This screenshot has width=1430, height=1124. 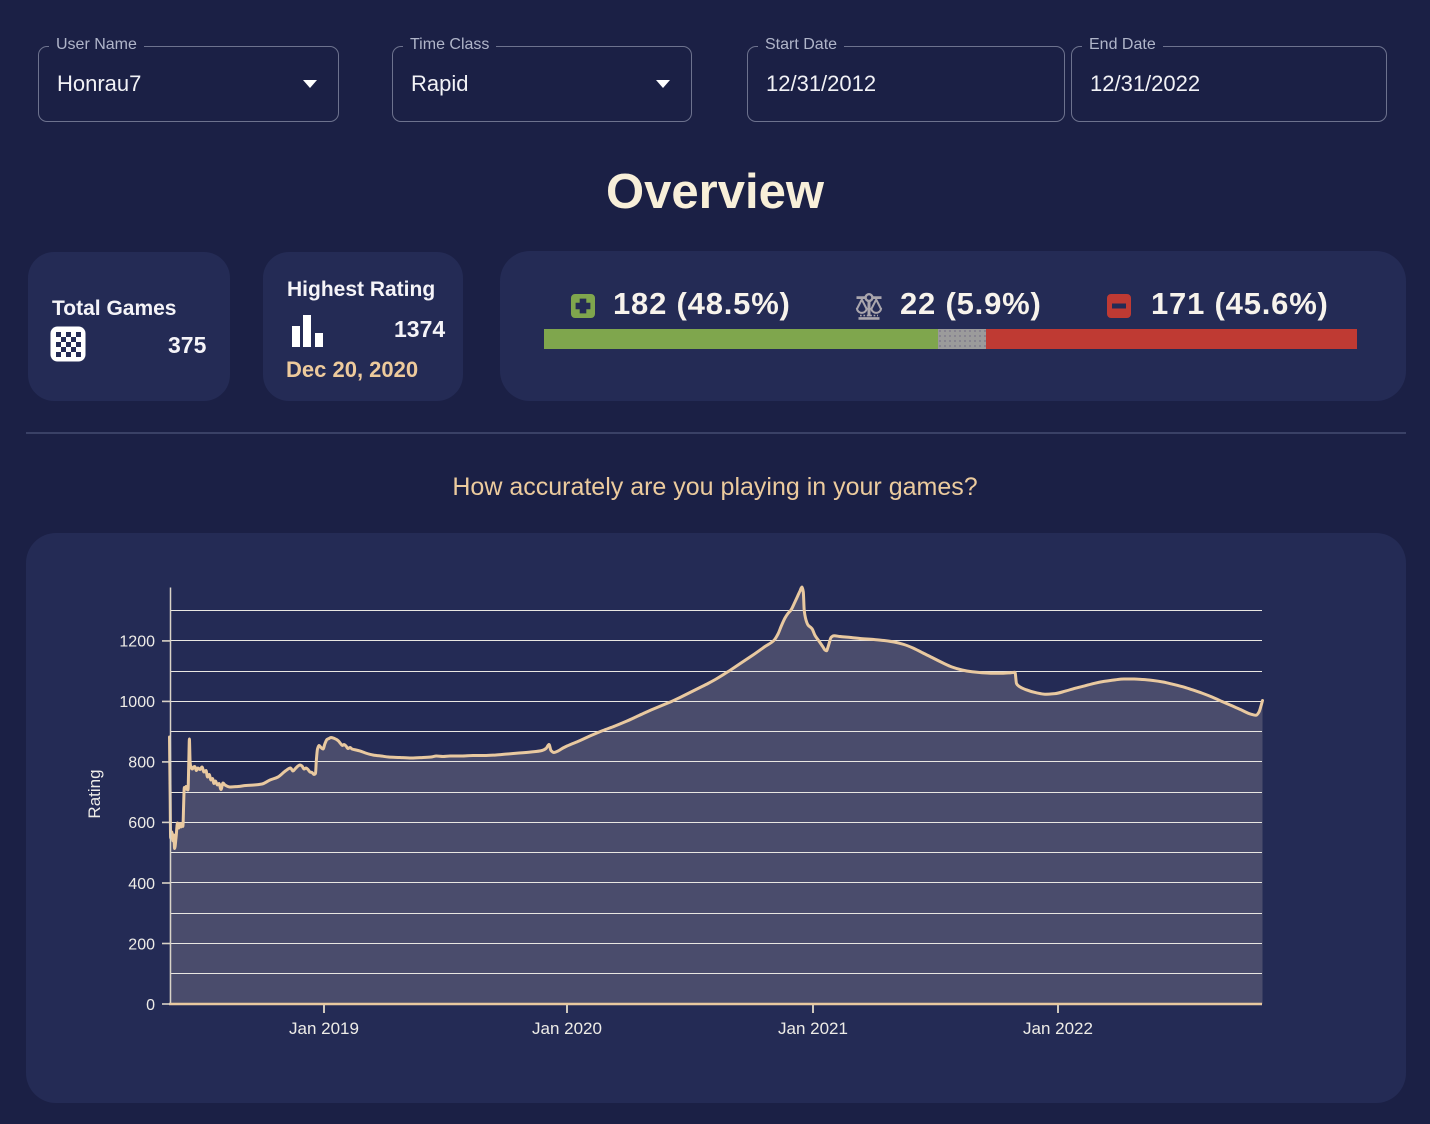 What do you see at coordinates (324, 1028) in the screenshot?
I see `svg-text: Jan 2019` at bounding box center [324, 1028].